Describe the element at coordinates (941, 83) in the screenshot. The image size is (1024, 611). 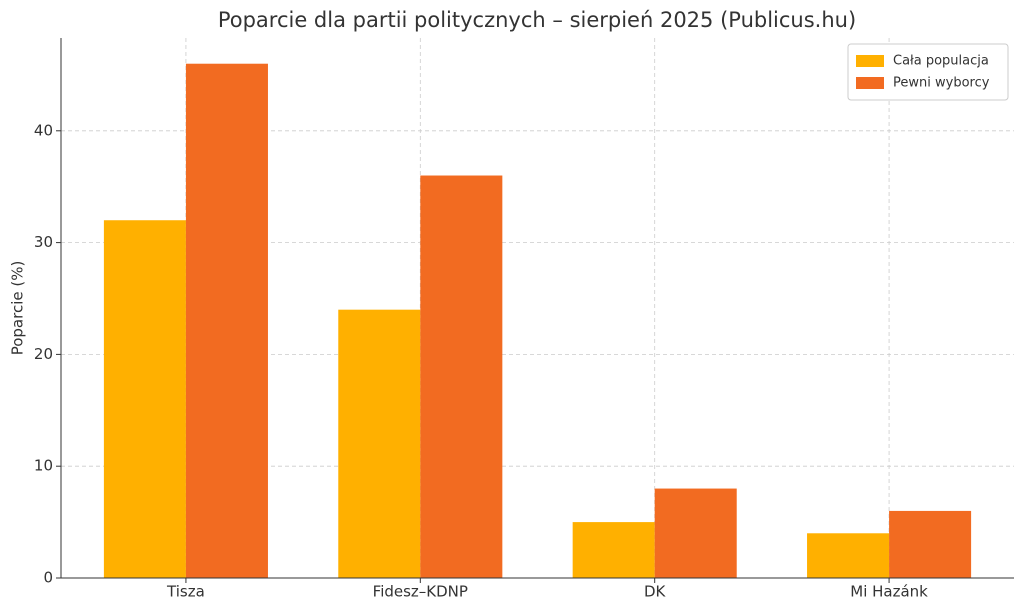
I see `legend-label: Pewni wyborcy` at that location.